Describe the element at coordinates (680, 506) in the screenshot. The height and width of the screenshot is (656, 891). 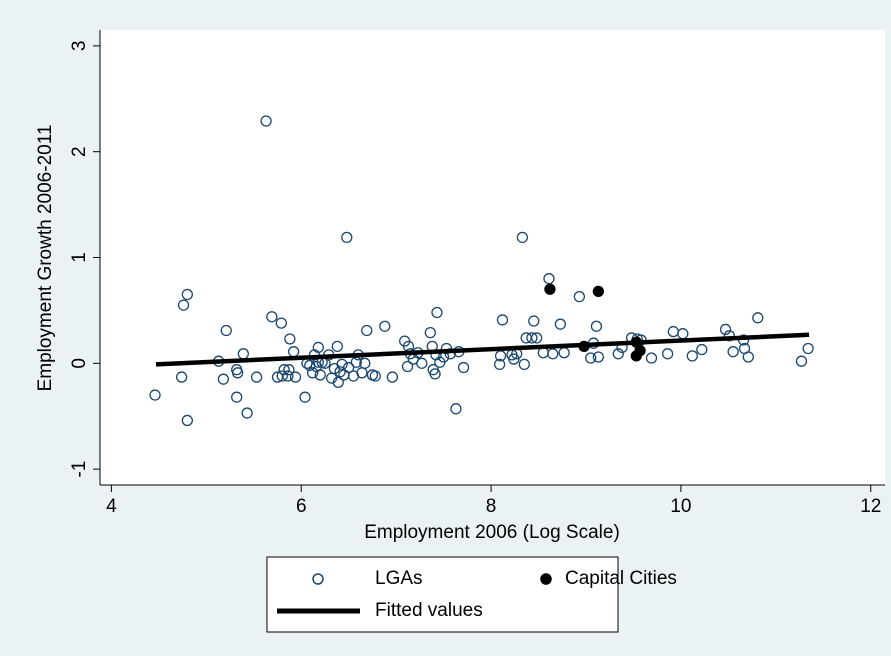
I see `x-tick-label: 10` at that location.